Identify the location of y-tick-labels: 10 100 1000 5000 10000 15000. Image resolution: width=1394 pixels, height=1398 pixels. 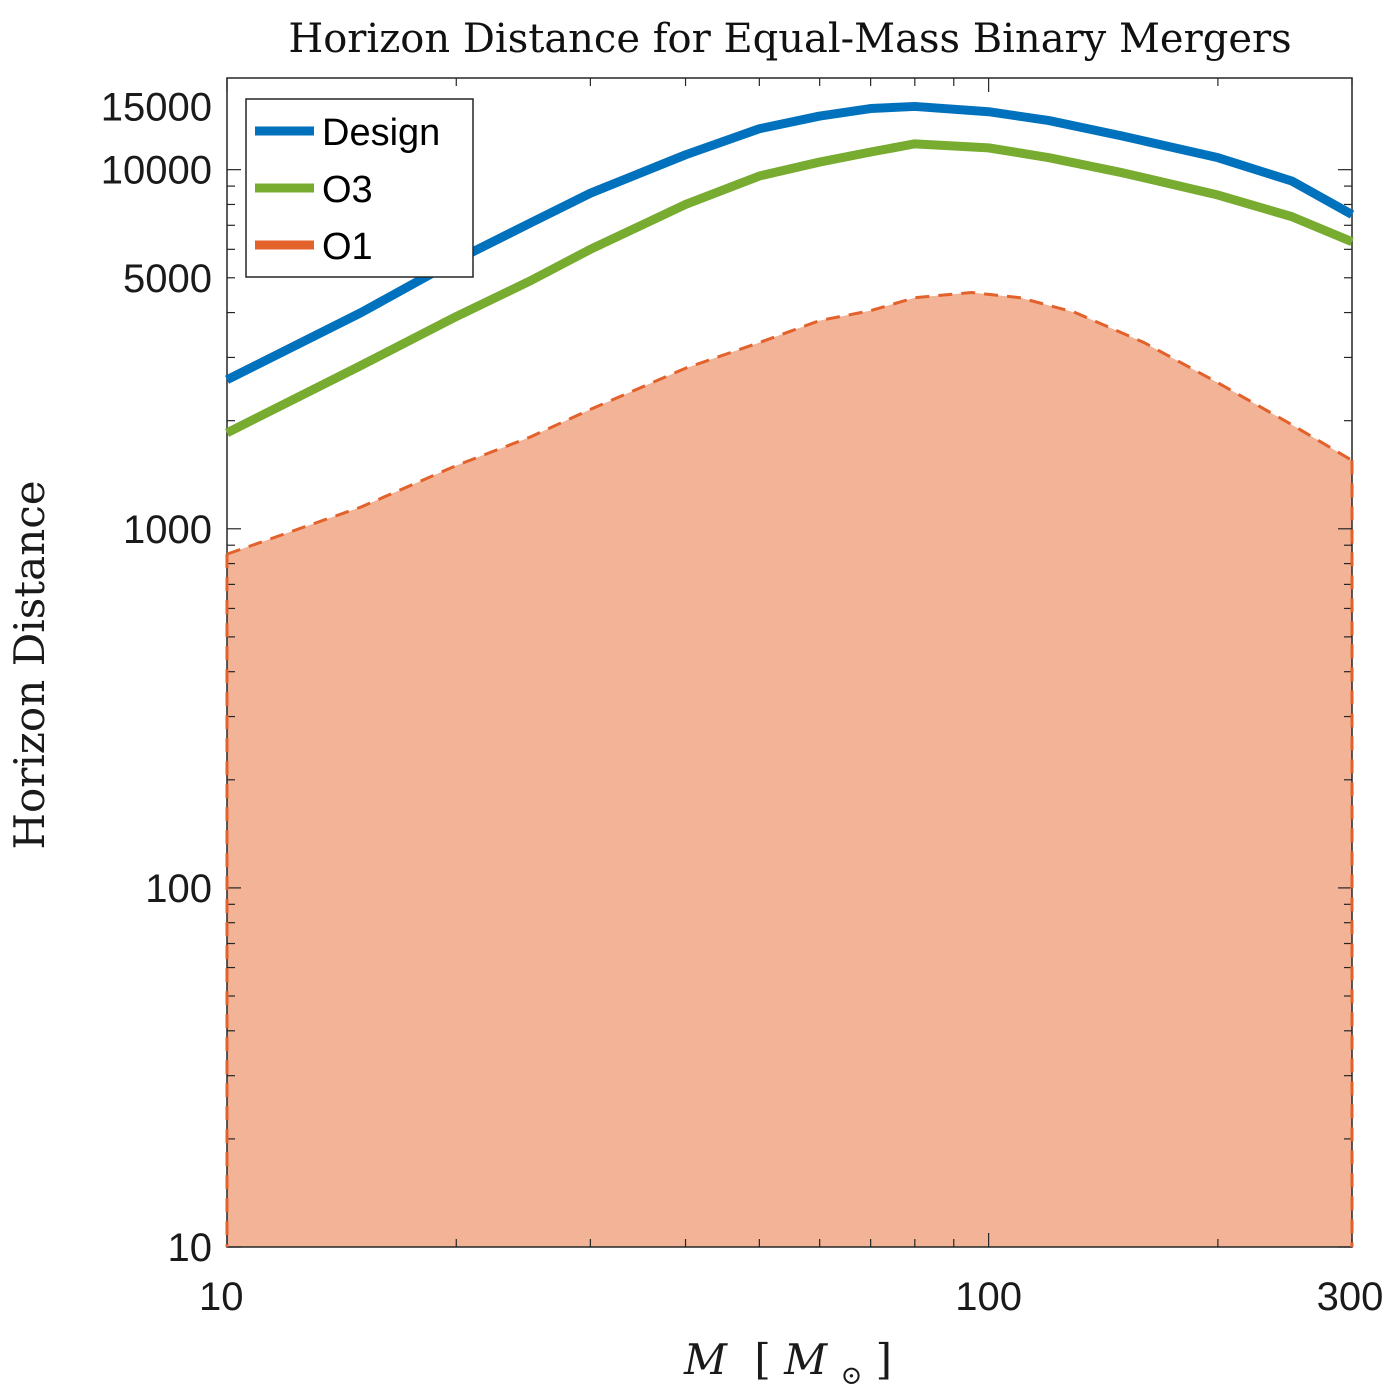
(156, 677).